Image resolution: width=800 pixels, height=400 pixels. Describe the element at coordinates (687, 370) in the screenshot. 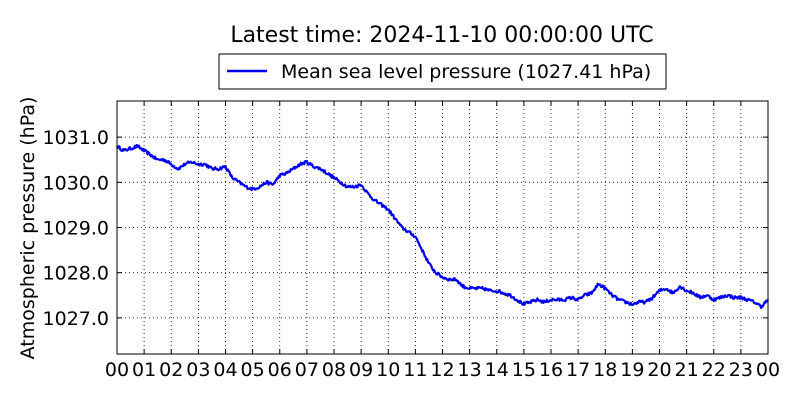

I see `x-tick-label: 21` at that location.